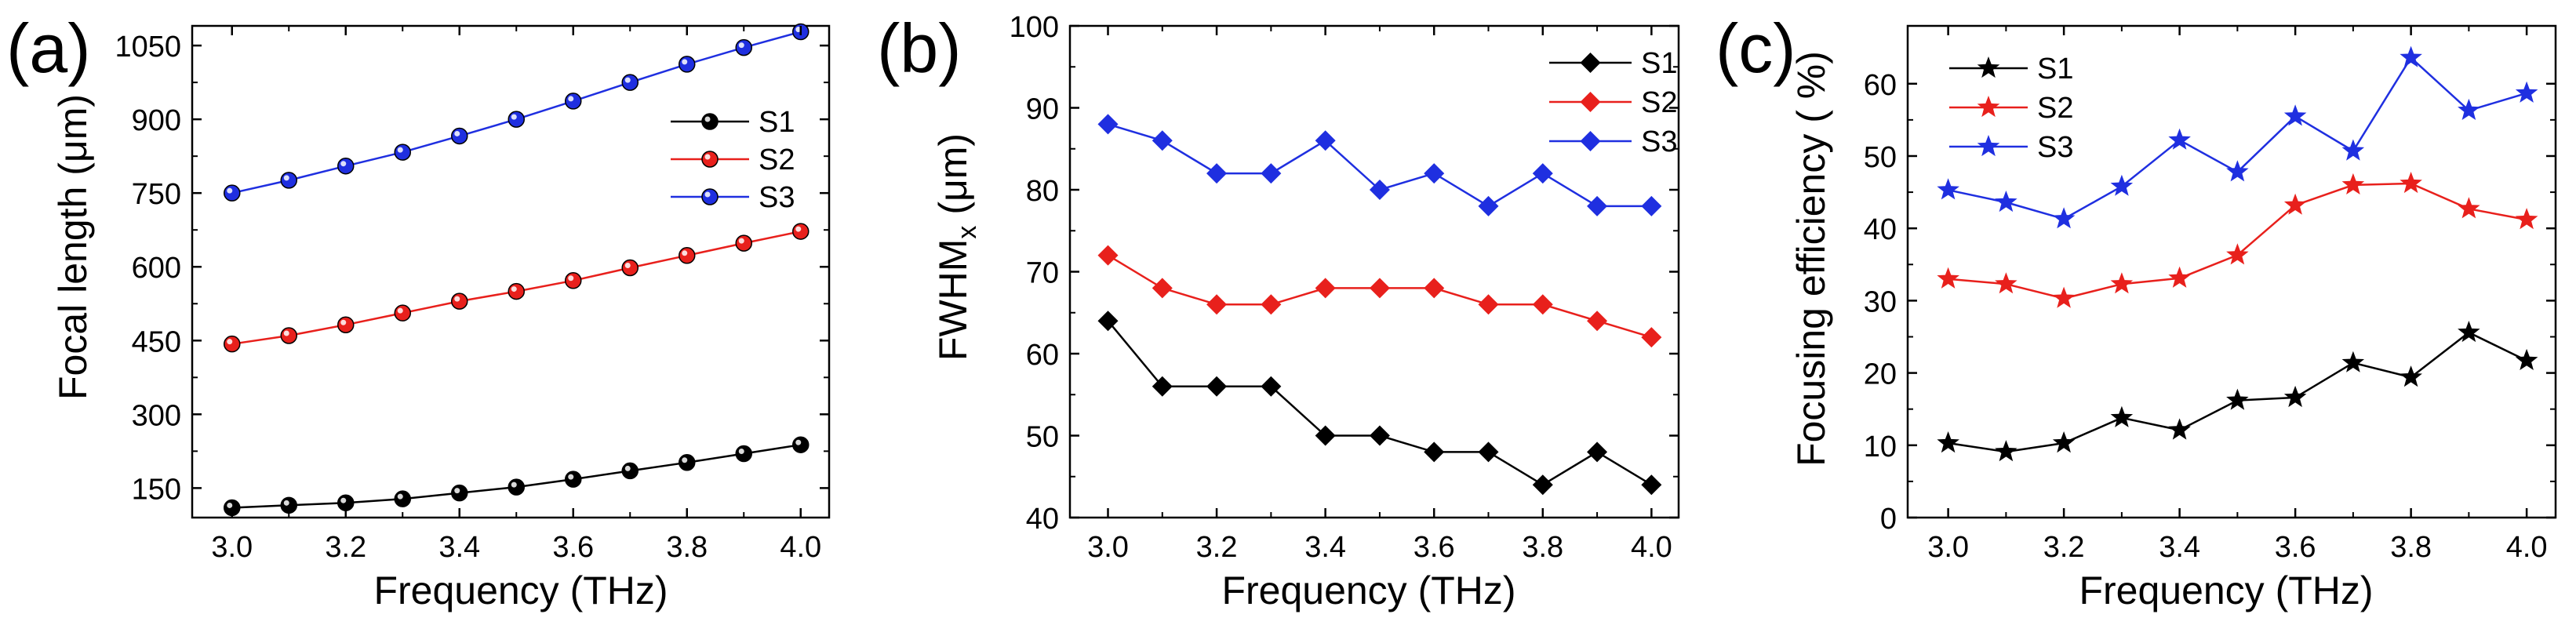 The image size is (2576, 625). Describe the element at coordinates (156, 489) in the screenshot. I see `panel-a-y-tick-label: 150` at that location.